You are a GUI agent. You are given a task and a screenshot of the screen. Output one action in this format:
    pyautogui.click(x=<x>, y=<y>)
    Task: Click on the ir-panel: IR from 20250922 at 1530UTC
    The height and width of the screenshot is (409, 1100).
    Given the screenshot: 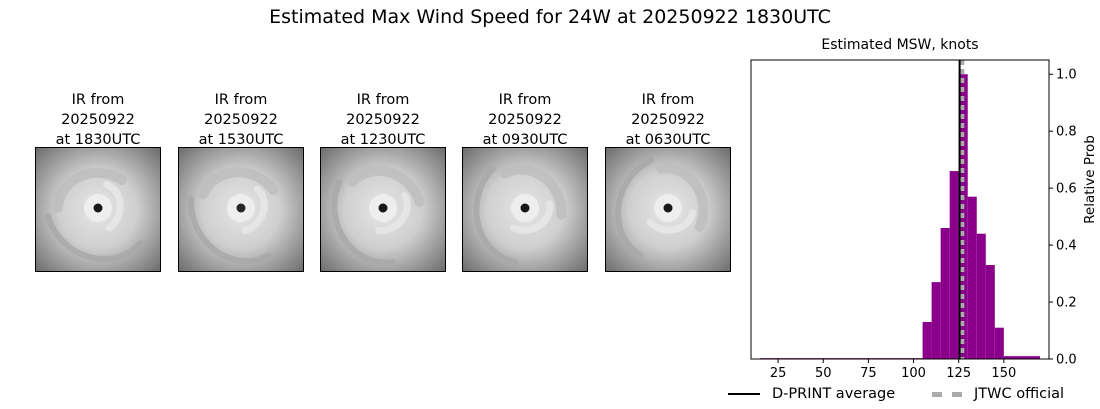 What is the action you would take?
    pyautogui.click(x=241, y=181)
    